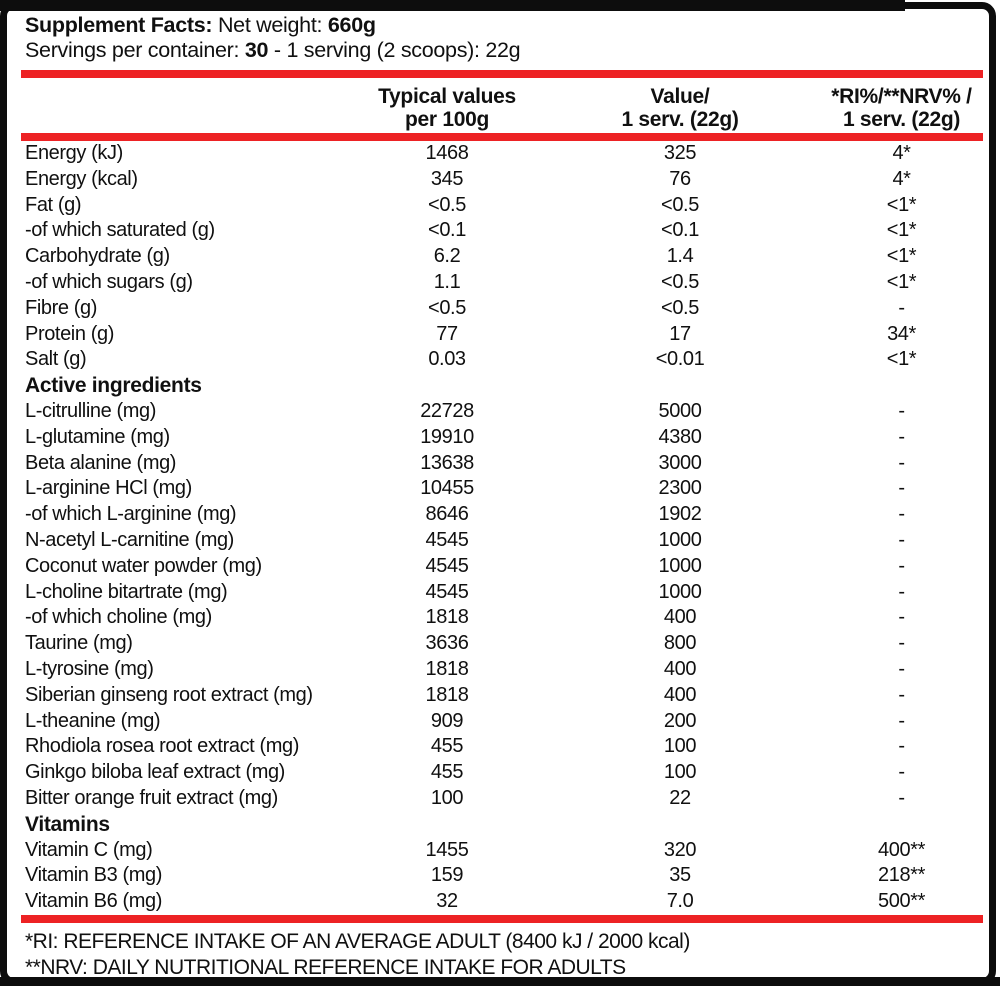 This screenshot has height=987, width=1000. What do you see at coordinates (498, 180) in the screenshot?
I see `table-row: Energy (kcal) 345 76 4*` at bounding box center [498, 180].